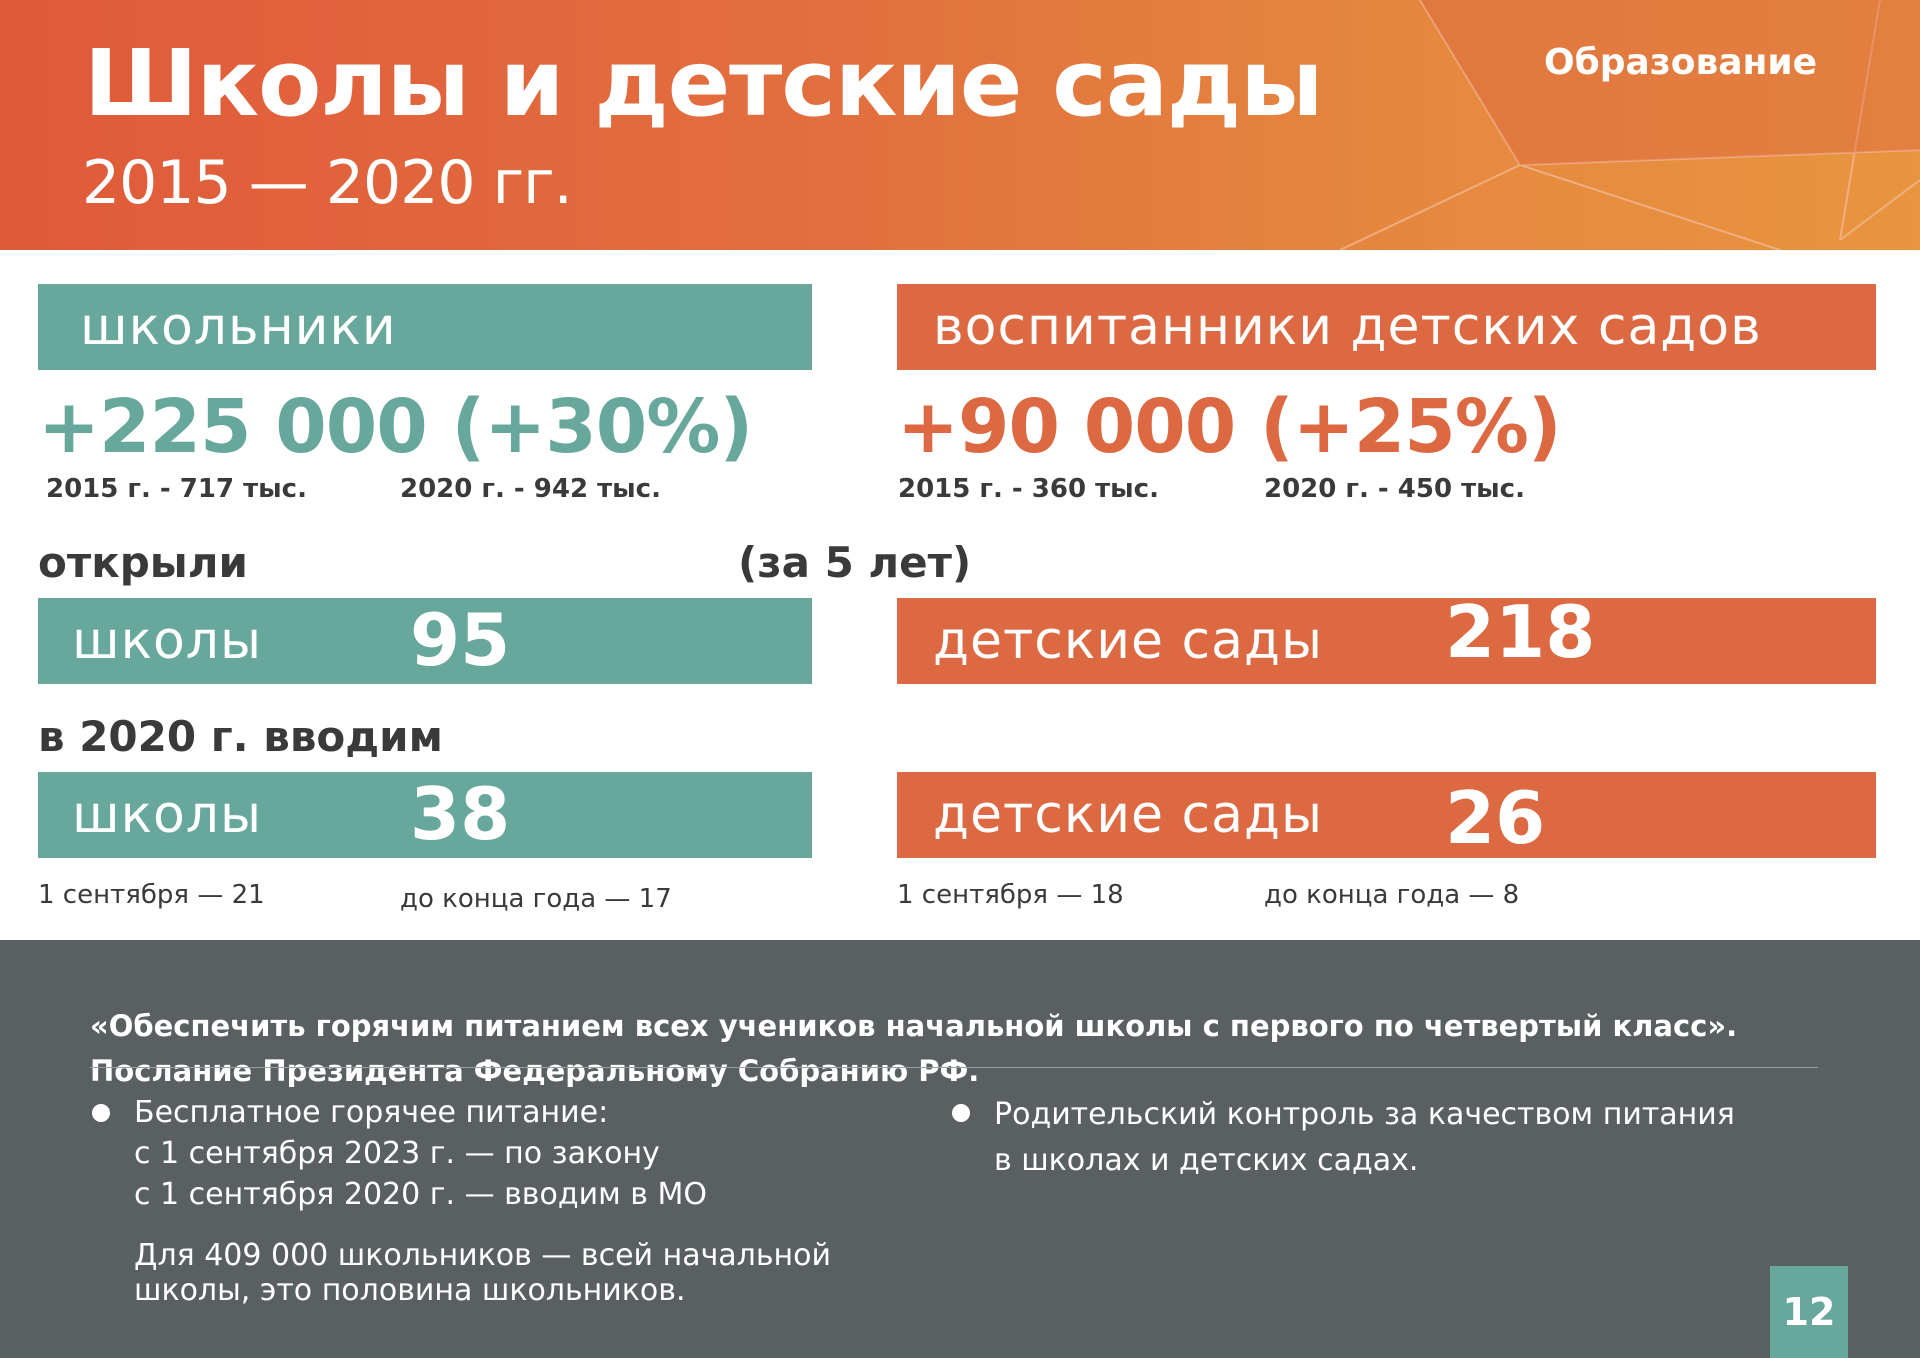 Image resolution: width=1920 pixels, height=1358 pixels. I want to click on introducing-kindergartens-year-end: до конца года — 8, so click(1392, 895).